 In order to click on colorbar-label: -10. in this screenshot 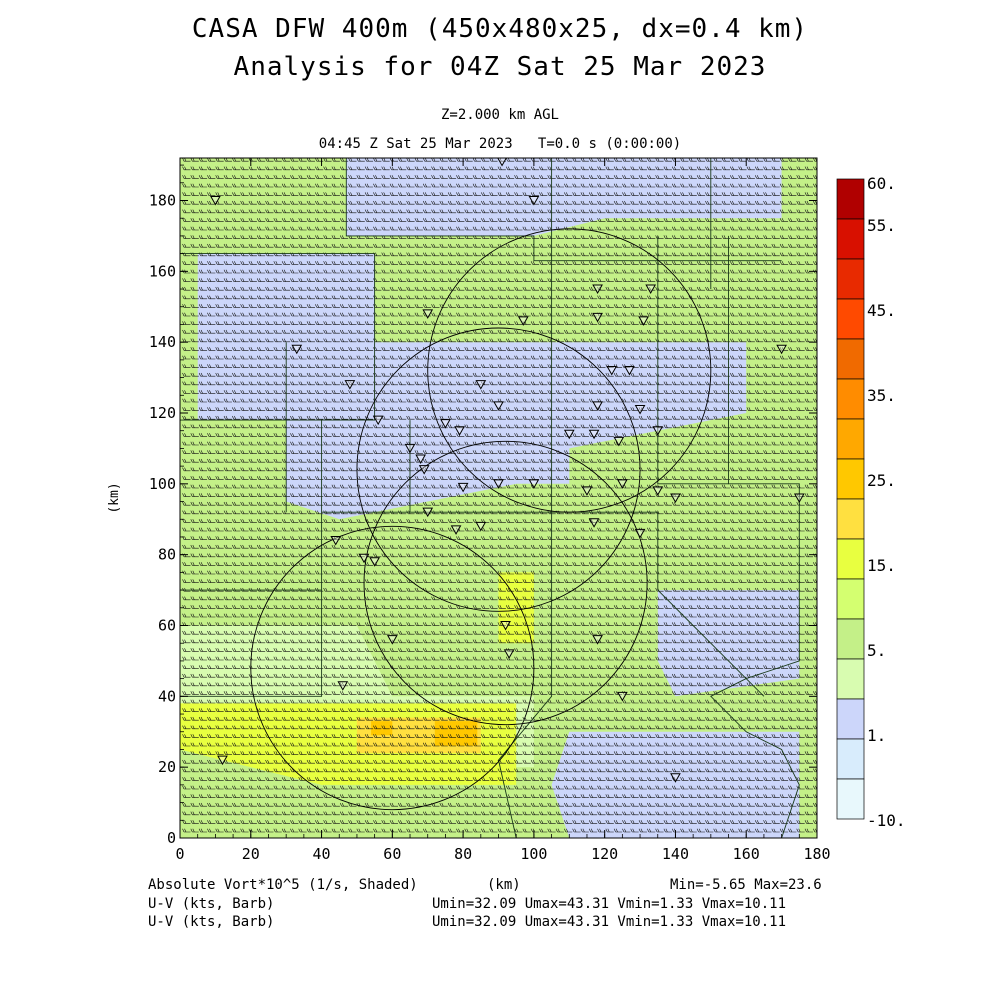, I will do `click(886, 820)`.